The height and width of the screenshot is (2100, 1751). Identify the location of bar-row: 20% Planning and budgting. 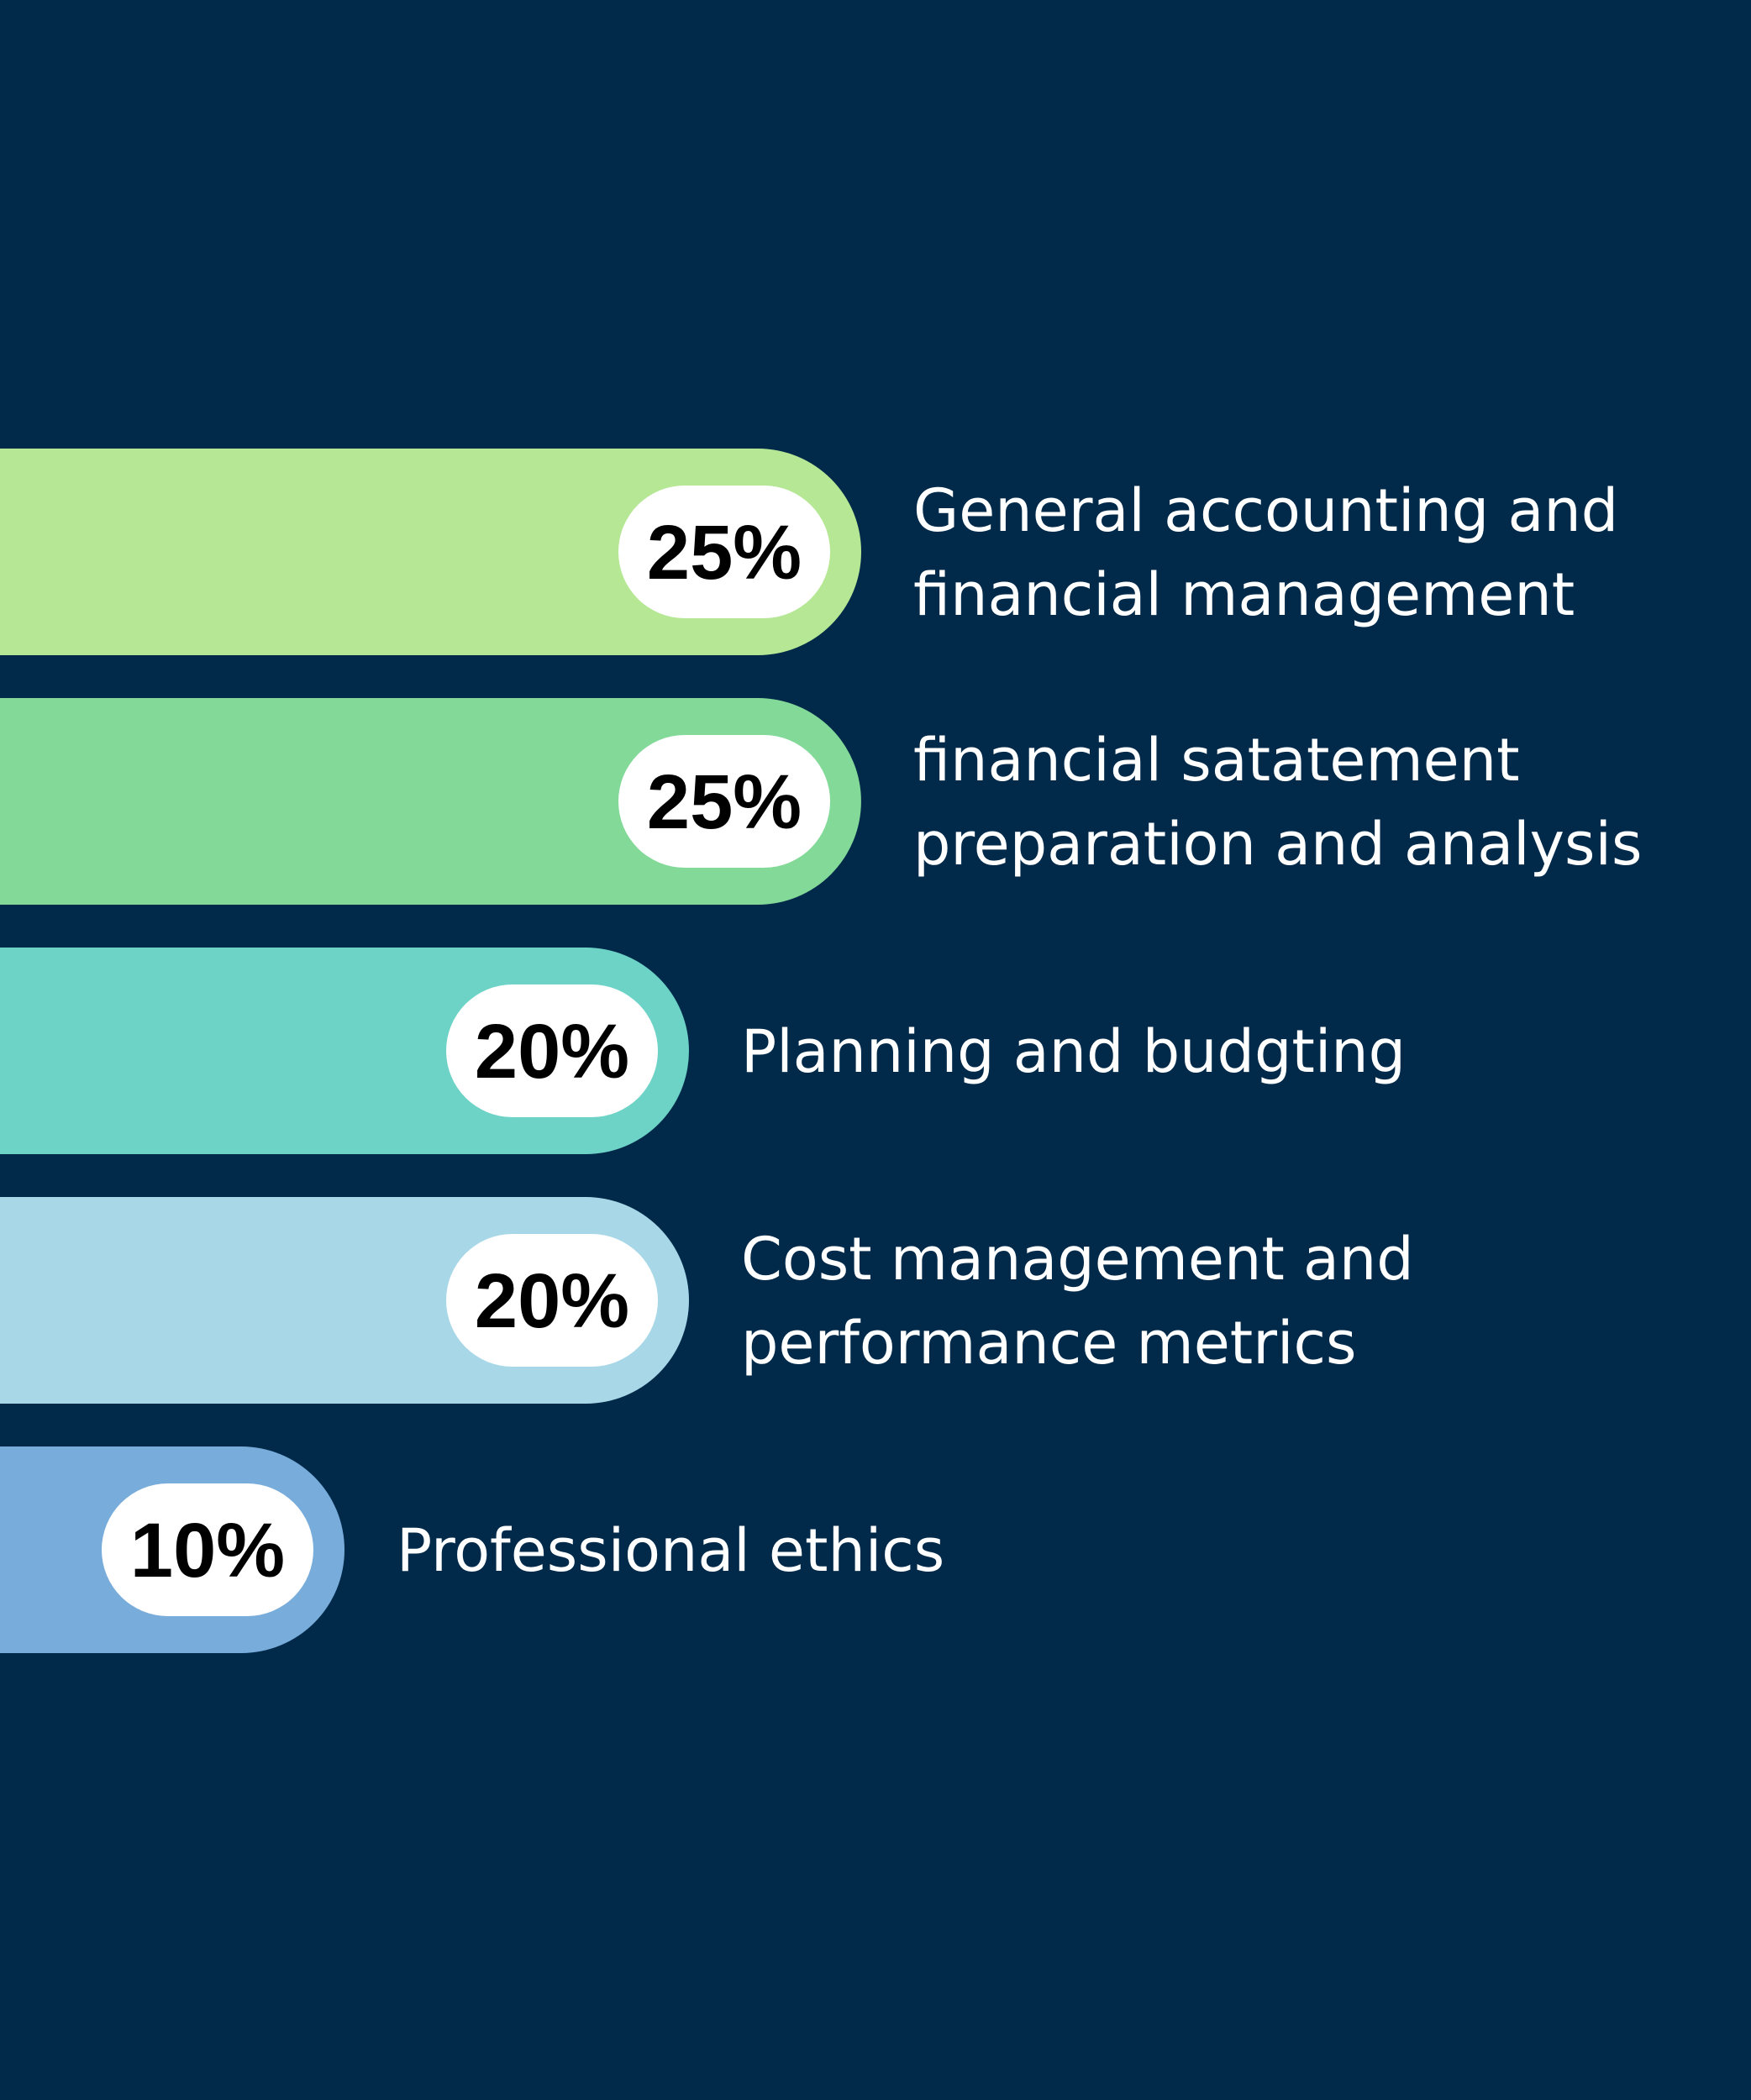
(703, 1051).